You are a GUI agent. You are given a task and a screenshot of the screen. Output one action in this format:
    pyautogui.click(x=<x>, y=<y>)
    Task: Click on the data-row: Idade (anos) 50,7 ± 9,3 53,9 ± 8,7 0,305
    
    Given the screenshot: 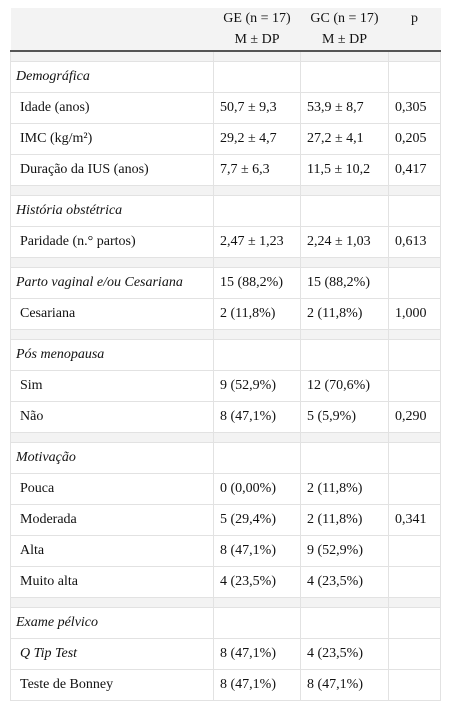 What is the action you would take?
    pyautogui.click(x=225, y=108)
    